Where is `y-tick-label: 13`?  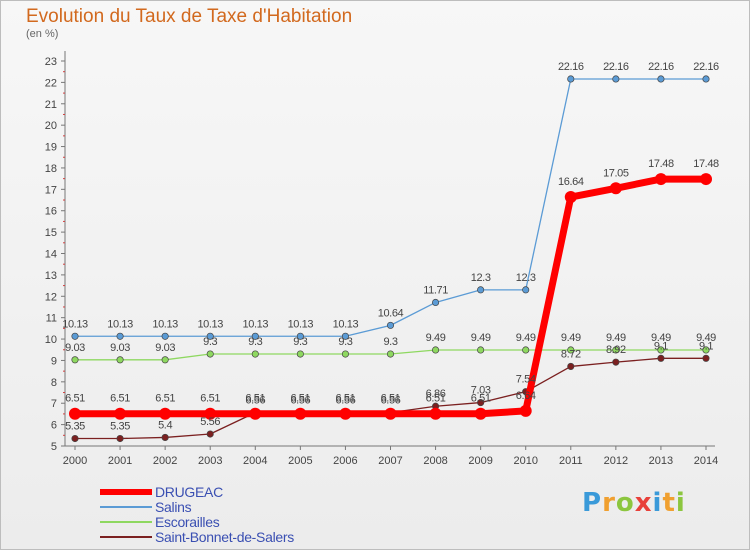 y-tick-label: 13 is located at coordinates (51, 276).